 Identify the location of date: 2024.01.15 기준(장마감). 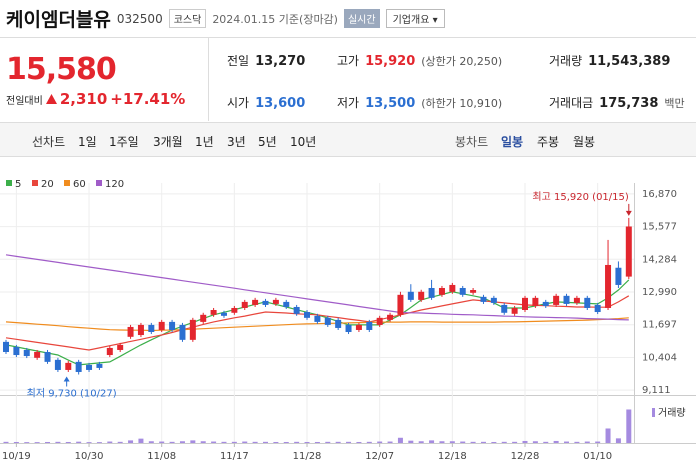
(275, 19).